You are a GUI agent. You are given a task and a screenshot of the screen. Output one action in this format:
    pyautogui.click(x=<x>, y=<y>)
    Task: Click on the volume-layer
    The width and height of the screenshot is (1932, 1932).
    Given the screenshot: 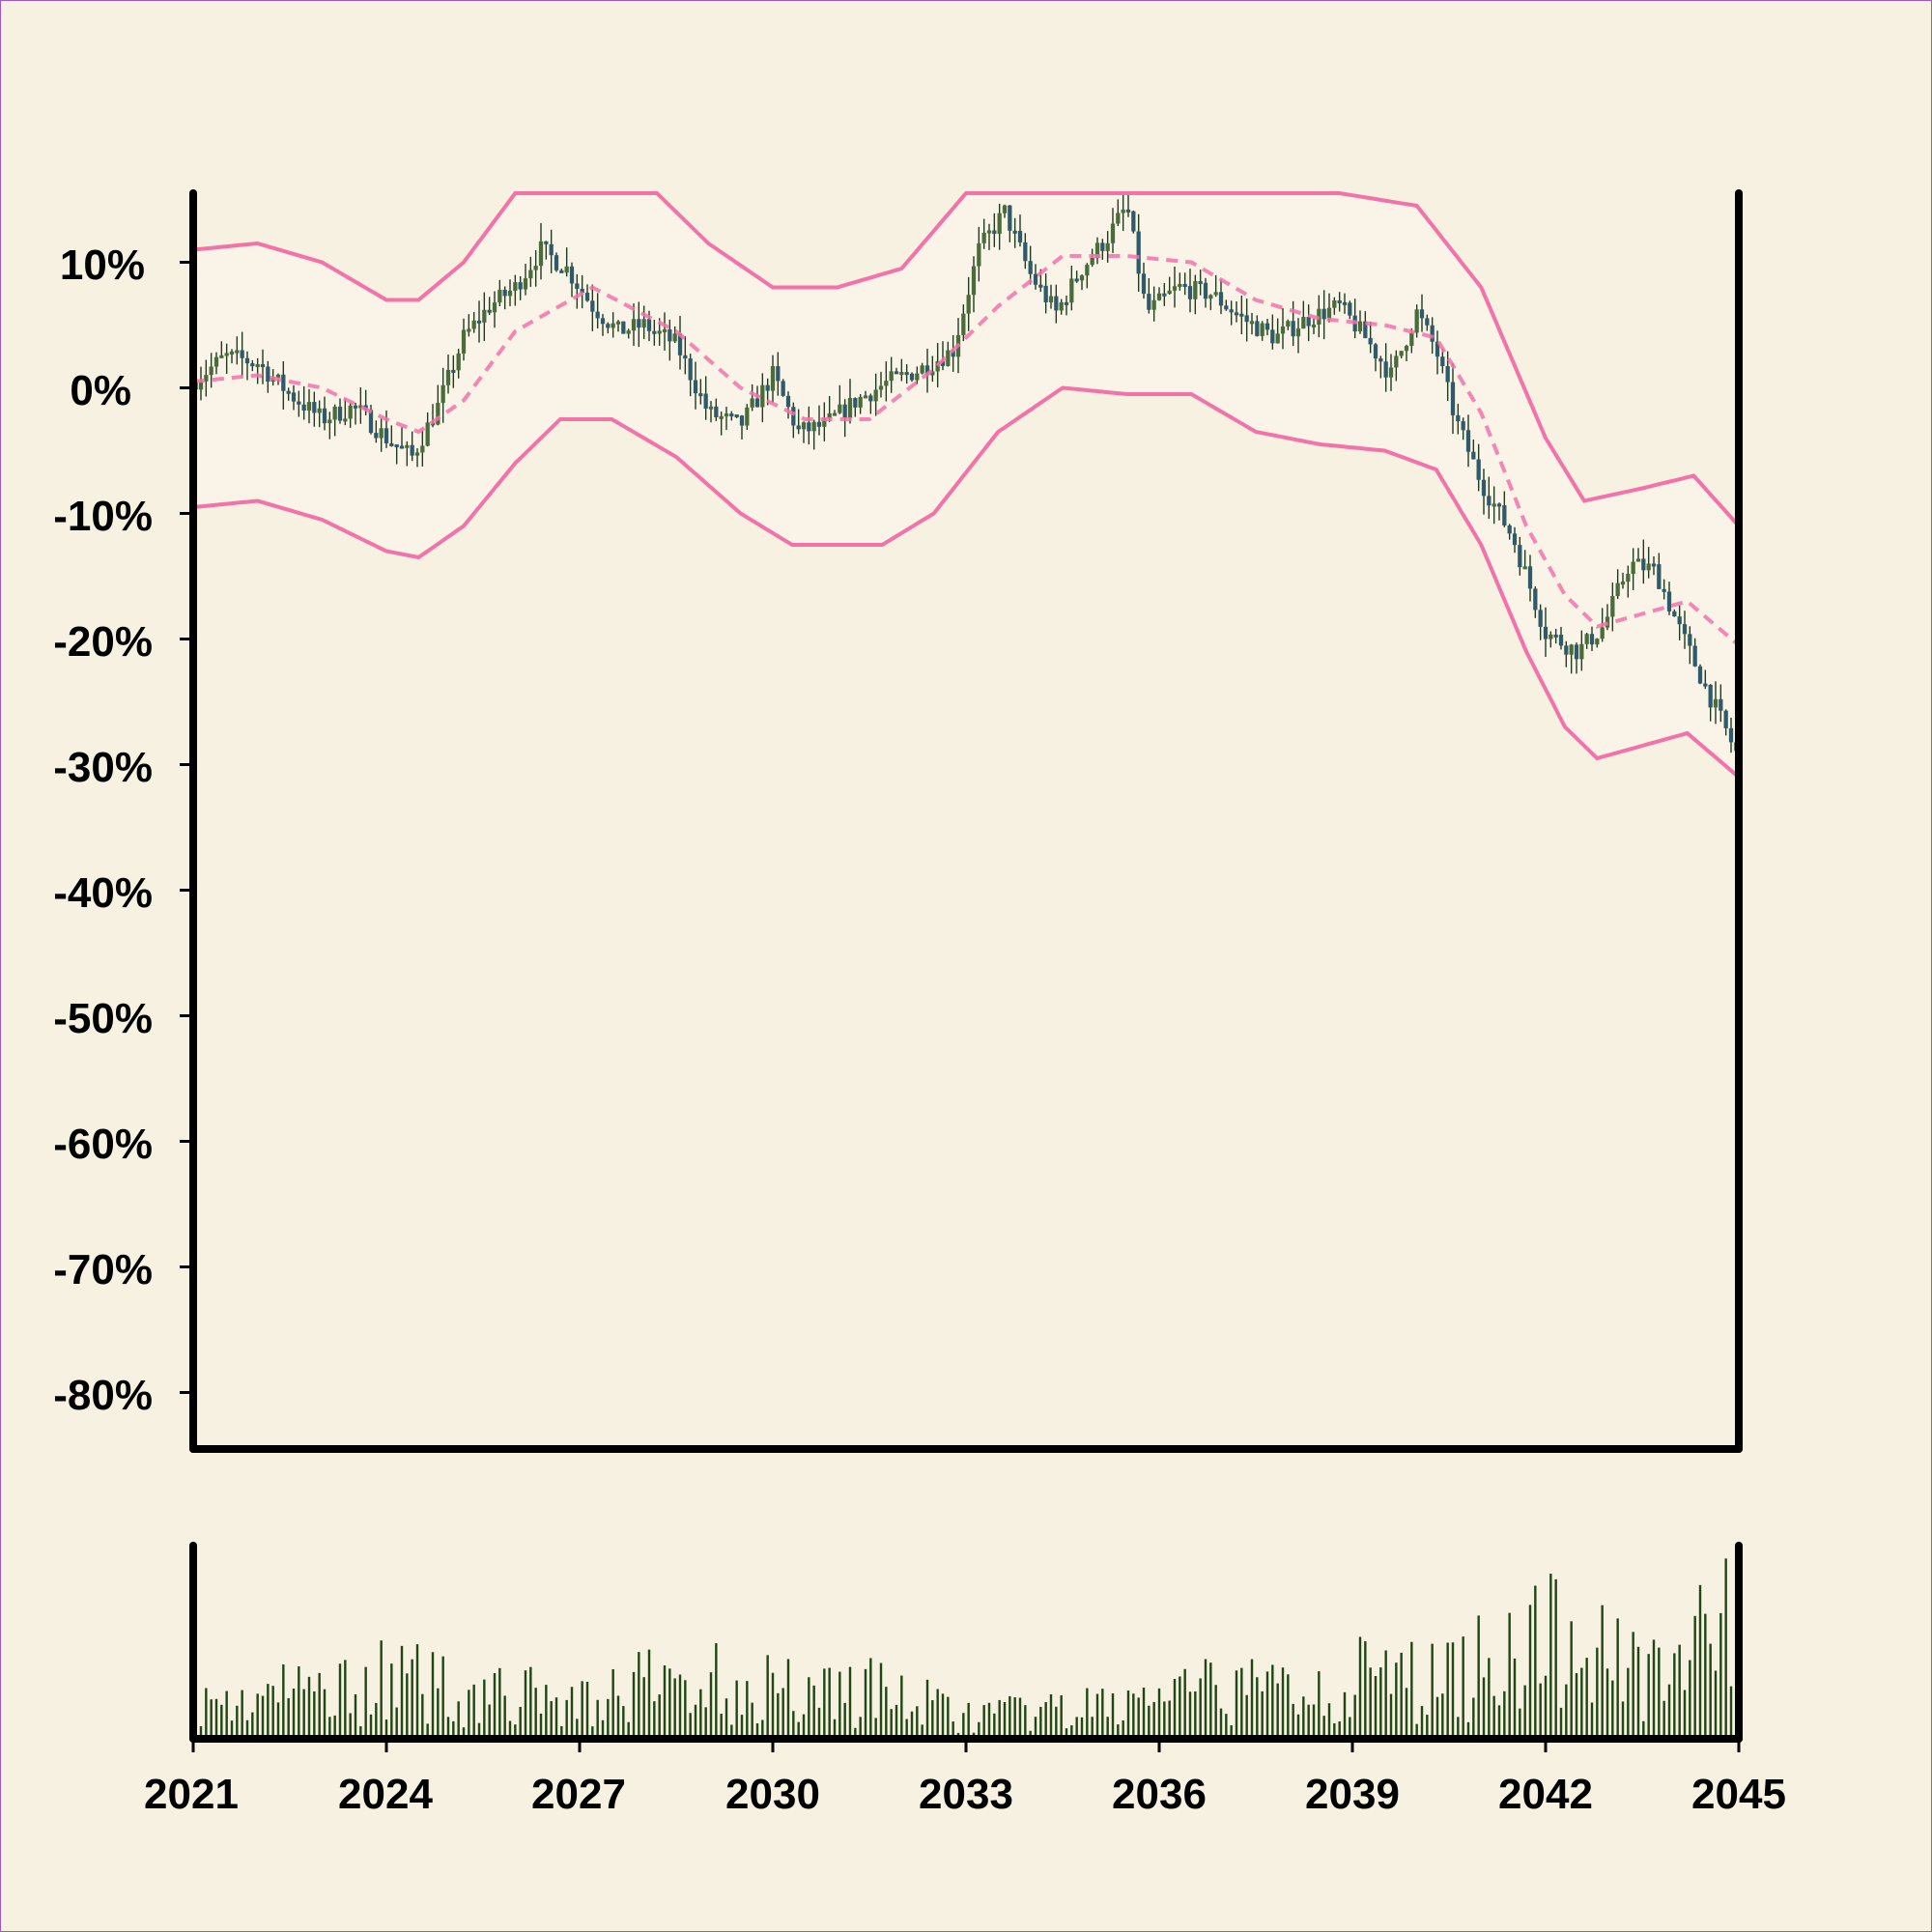 What is the action you would take?
    pyautogui.click(x=966, y=1648)
    